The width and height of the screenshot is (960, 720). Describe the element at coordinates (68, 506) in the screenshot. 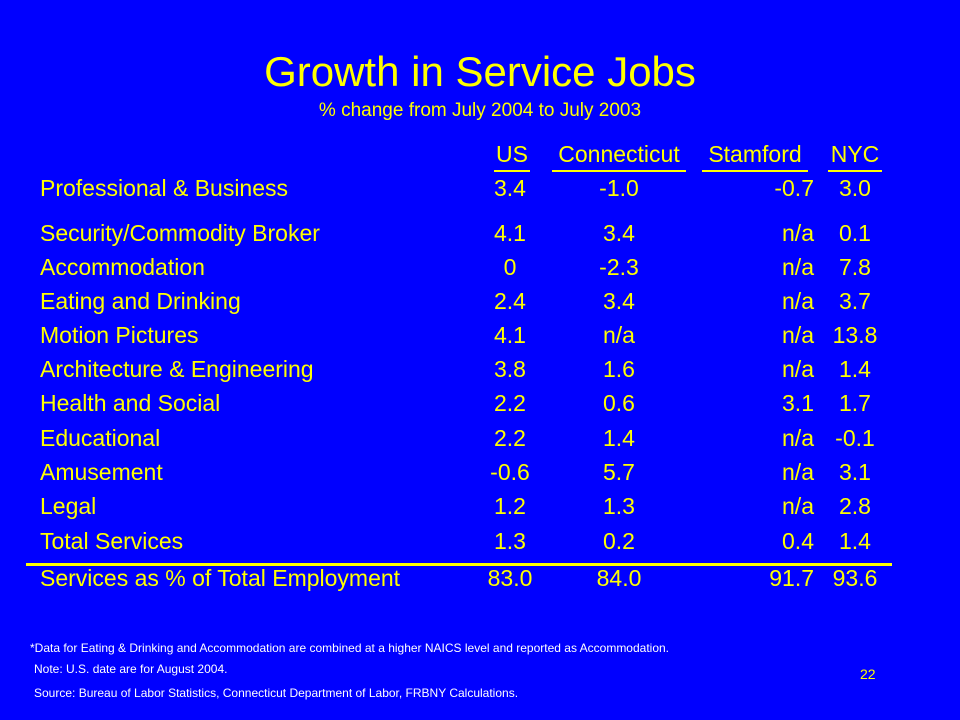

I see `row-label: Legal` at that location.